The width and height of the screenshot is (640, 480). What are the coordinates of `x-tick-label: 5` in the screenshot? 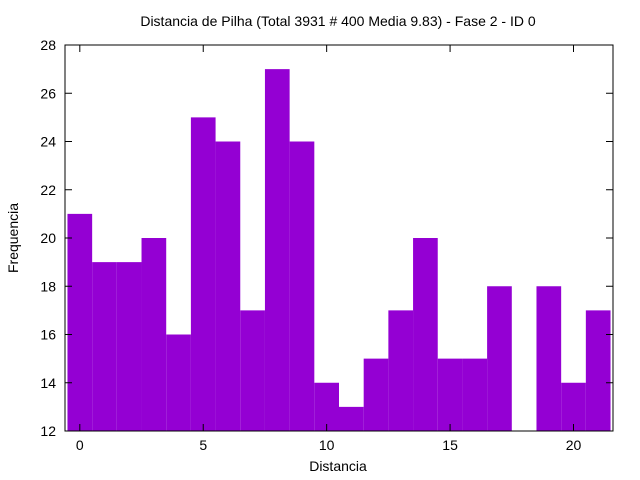 It's located at (203, 445).